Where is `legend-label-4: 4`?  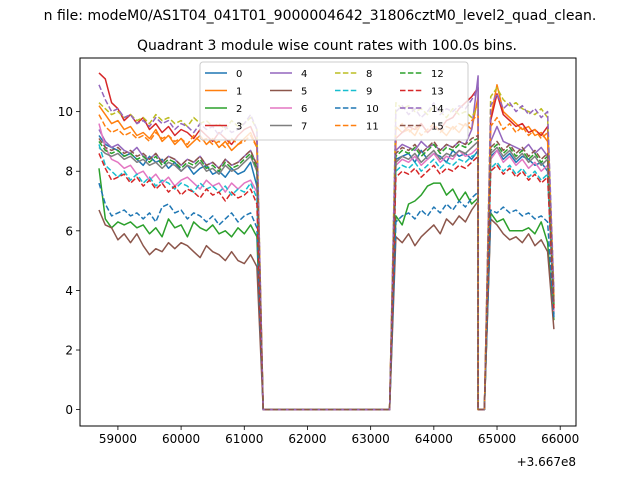 legend-label-4: 4 is located at coordinates (304, 74).